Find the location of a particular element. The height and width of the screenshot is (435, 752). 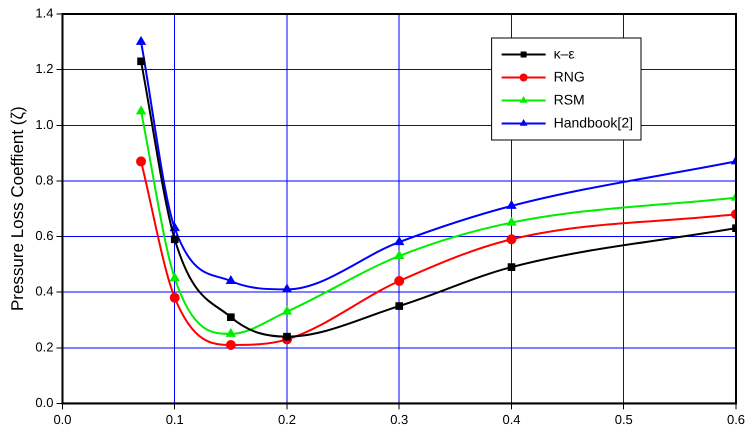

x-tick-label: 0.6 is located at coordinates (736, 419).